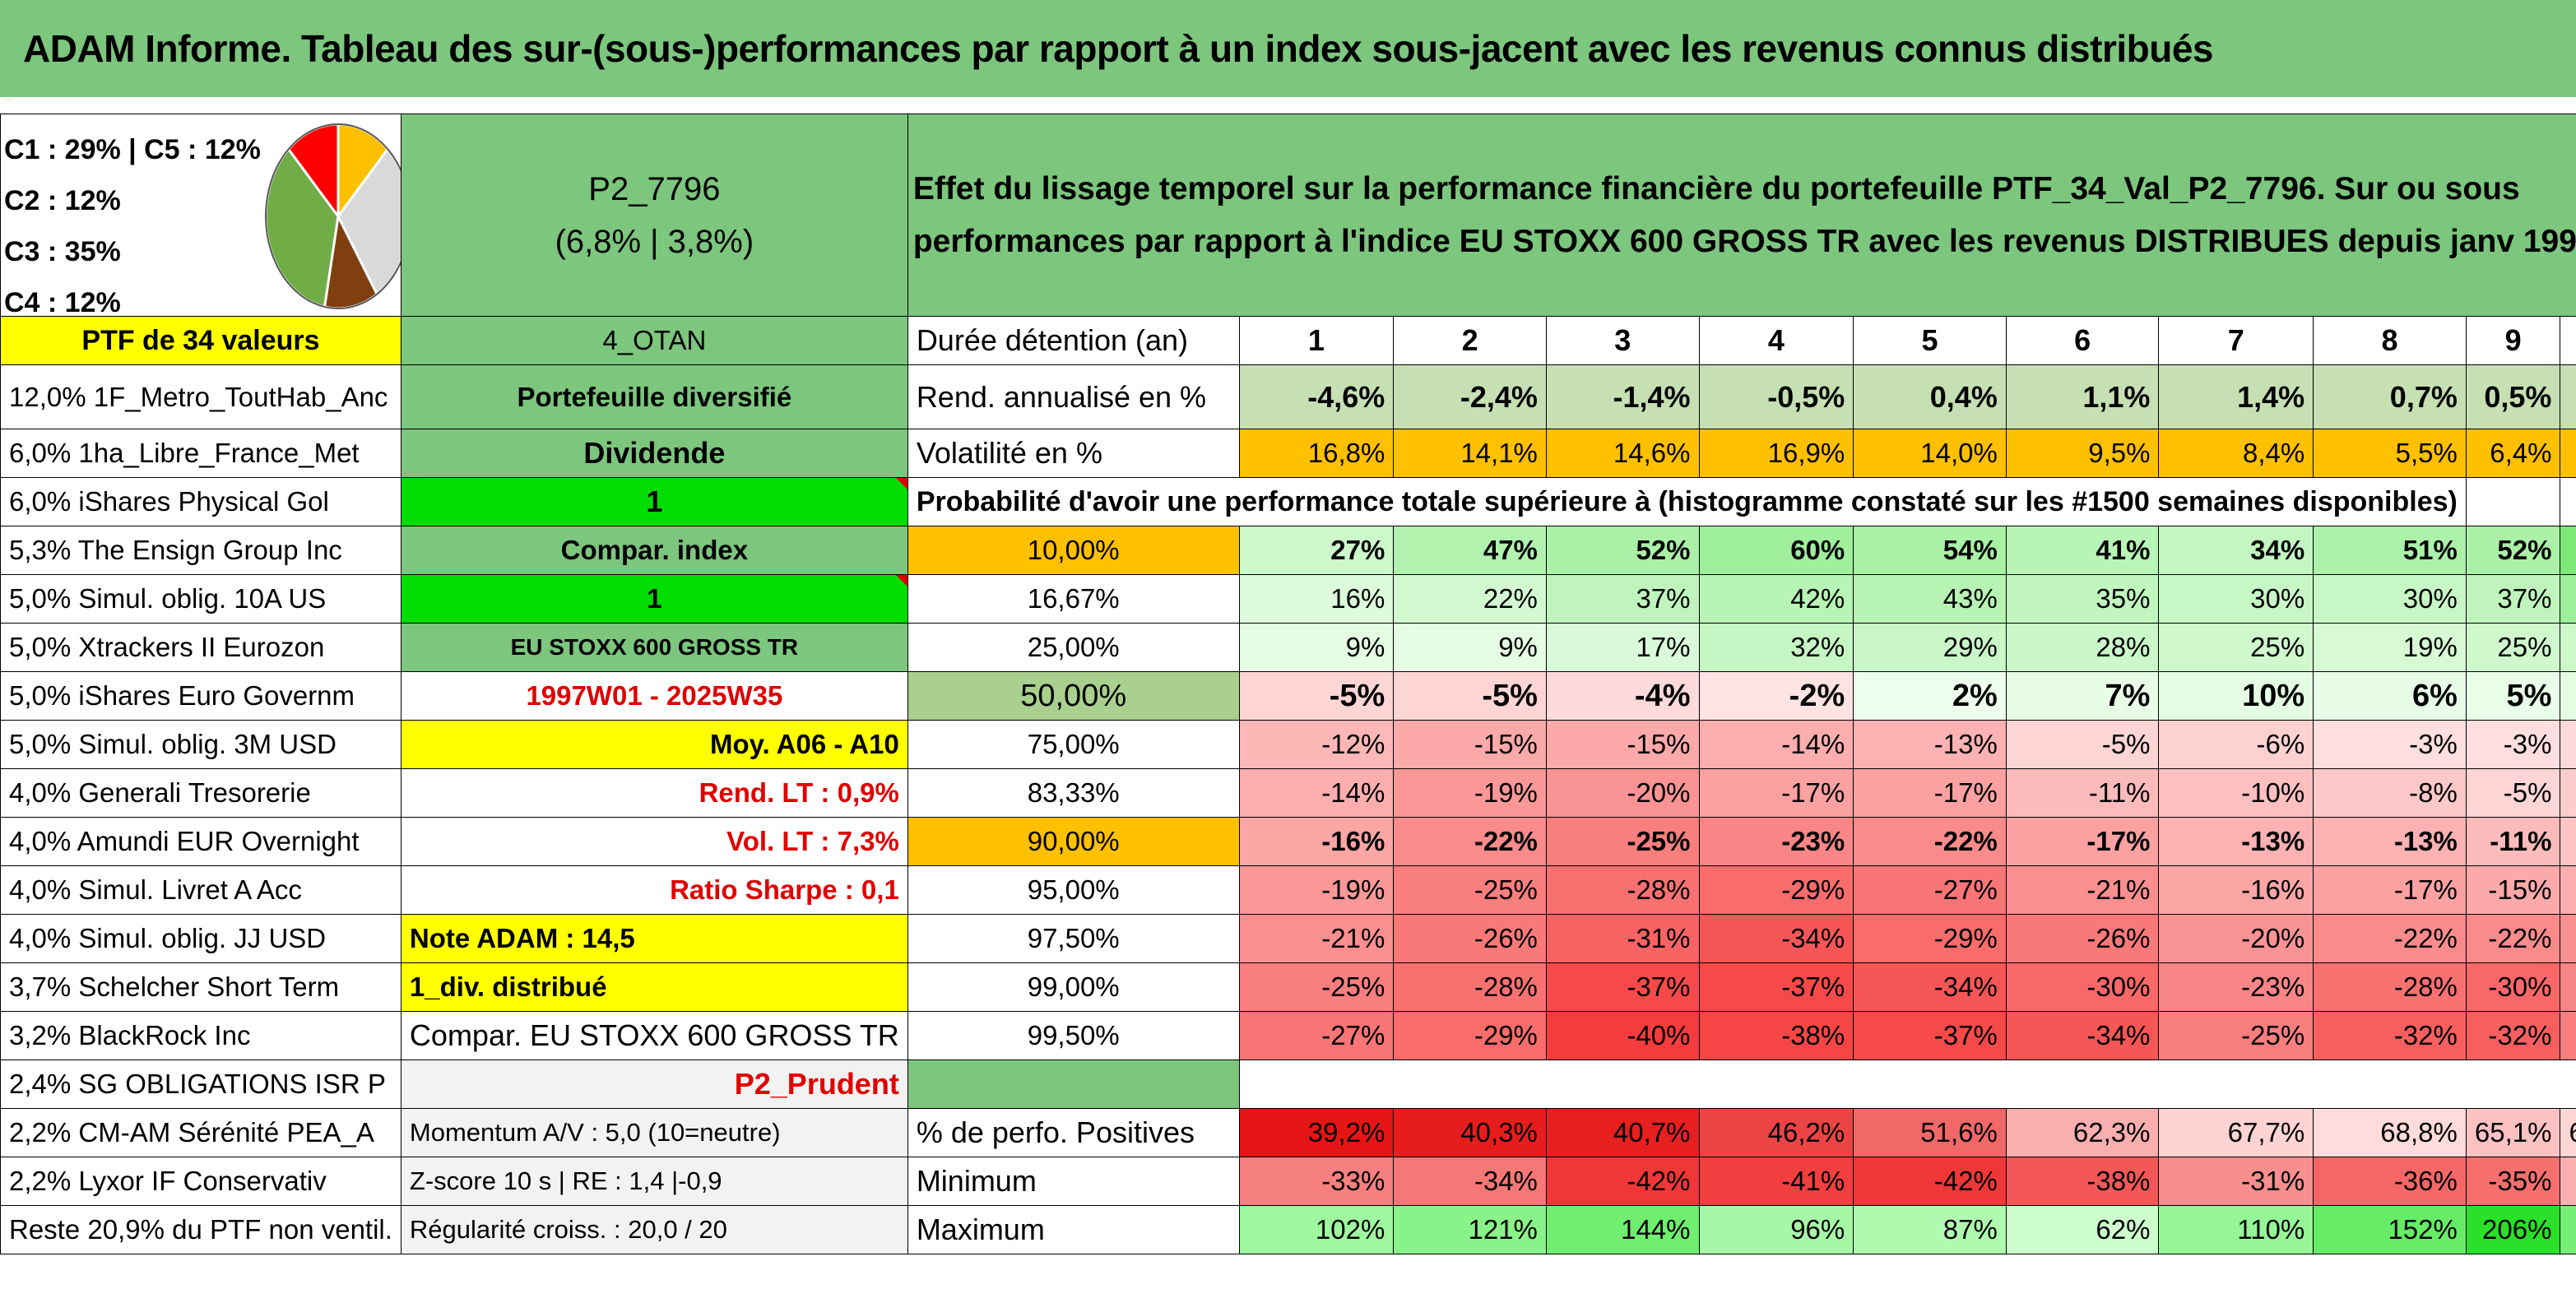 This screenshot has width=2576, height=1289. What do you see at coordinates (2513, 1035) in the screenshot?
I see `percentile-value: -32%` at bounding box center [2513, 1035].